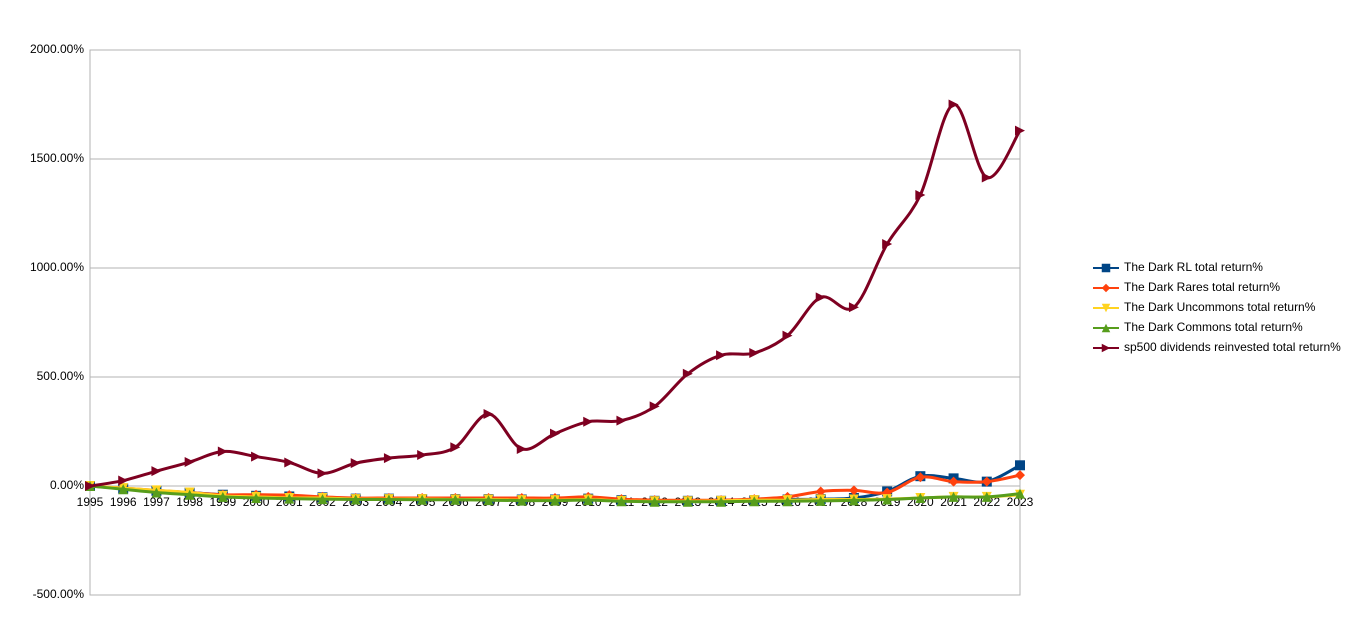 The height and width of the screenshot is (623, 1350). I want to click on y-tick-label: 1500.00%, so click(57, 158).